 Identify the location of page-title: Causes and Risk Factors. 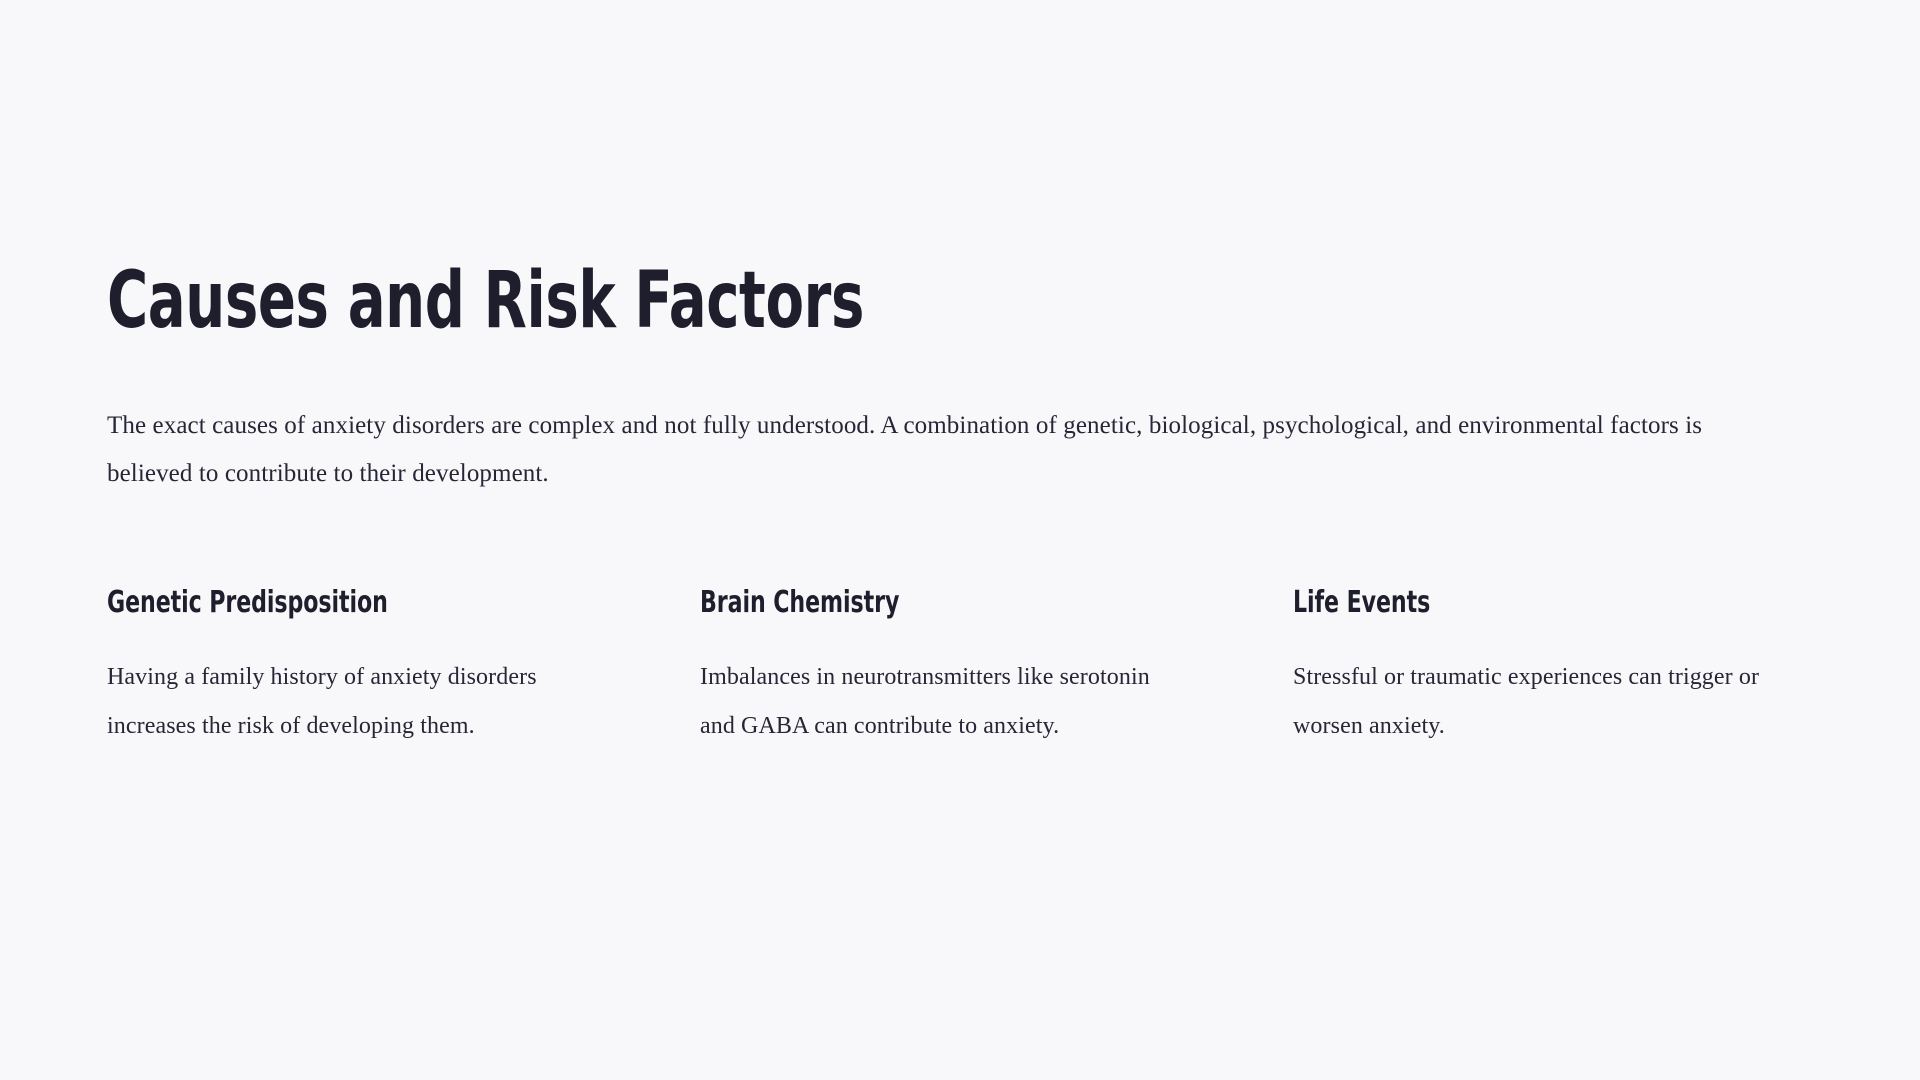
(485, 301).